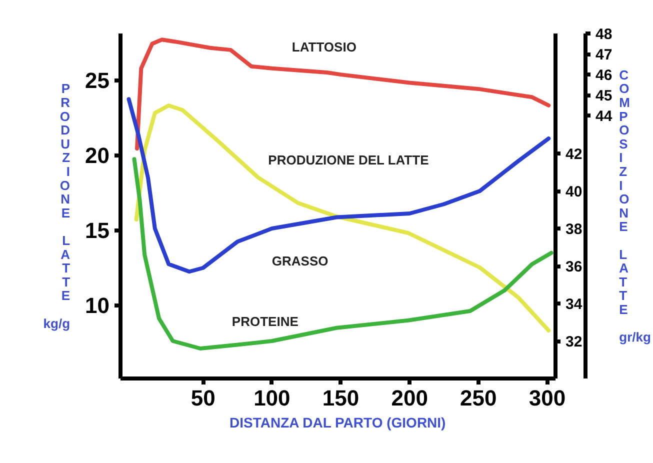 This screenshot has width=653, height=463. I want to click on y3-tick-label: 44, so click(604, 117).